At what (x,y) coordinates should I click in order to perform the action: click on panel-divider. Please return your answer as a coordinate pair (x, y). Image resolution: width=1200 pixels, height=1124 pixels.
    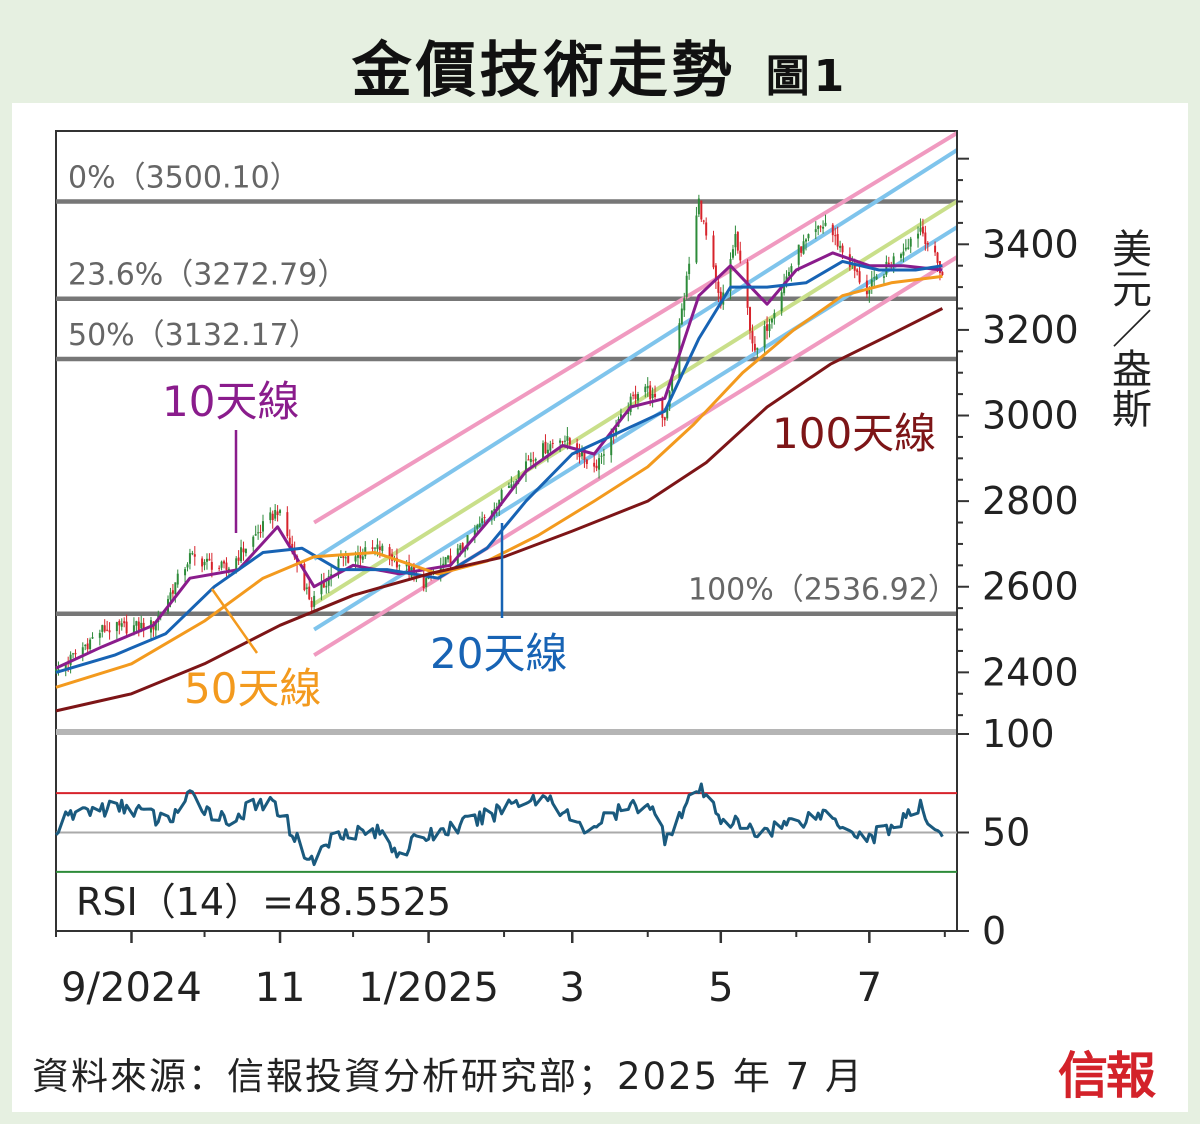
    Looking at the image, I should click on (506, 732).